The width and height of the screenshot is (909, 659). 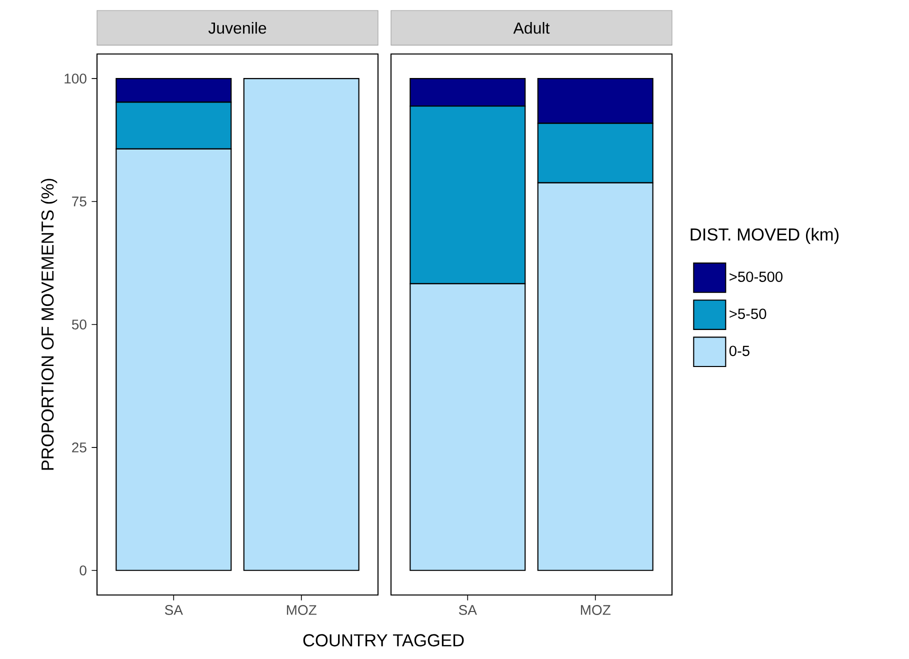 I want to click on chart-title: Adult, so click(x=531, y=28).